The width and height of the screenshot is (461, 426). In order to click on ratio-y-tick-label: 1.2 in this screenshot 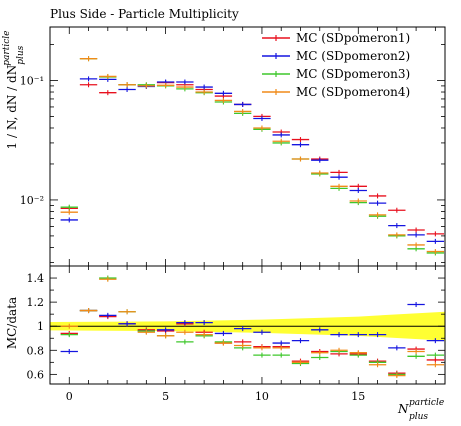, I will do `click(36, 302)`.